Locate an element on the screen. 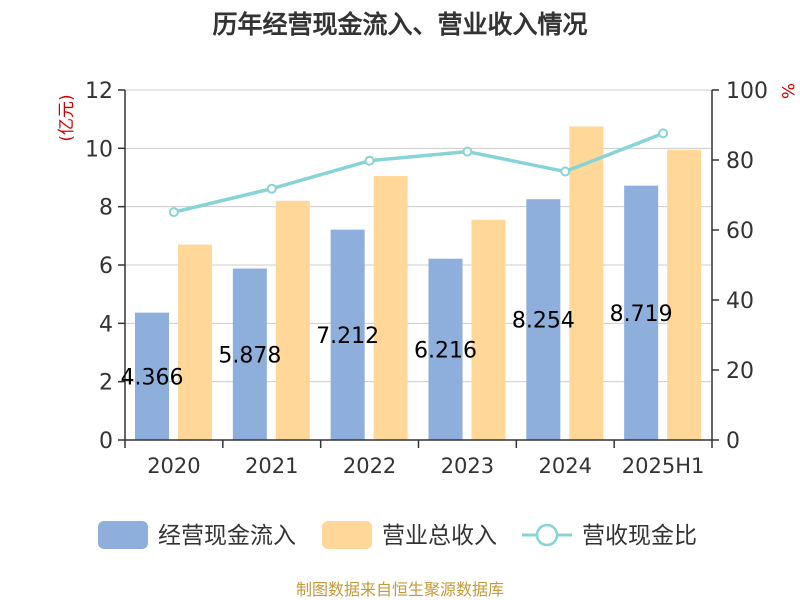  x-tick-label: 2020 is located at coordinates (173, 466).